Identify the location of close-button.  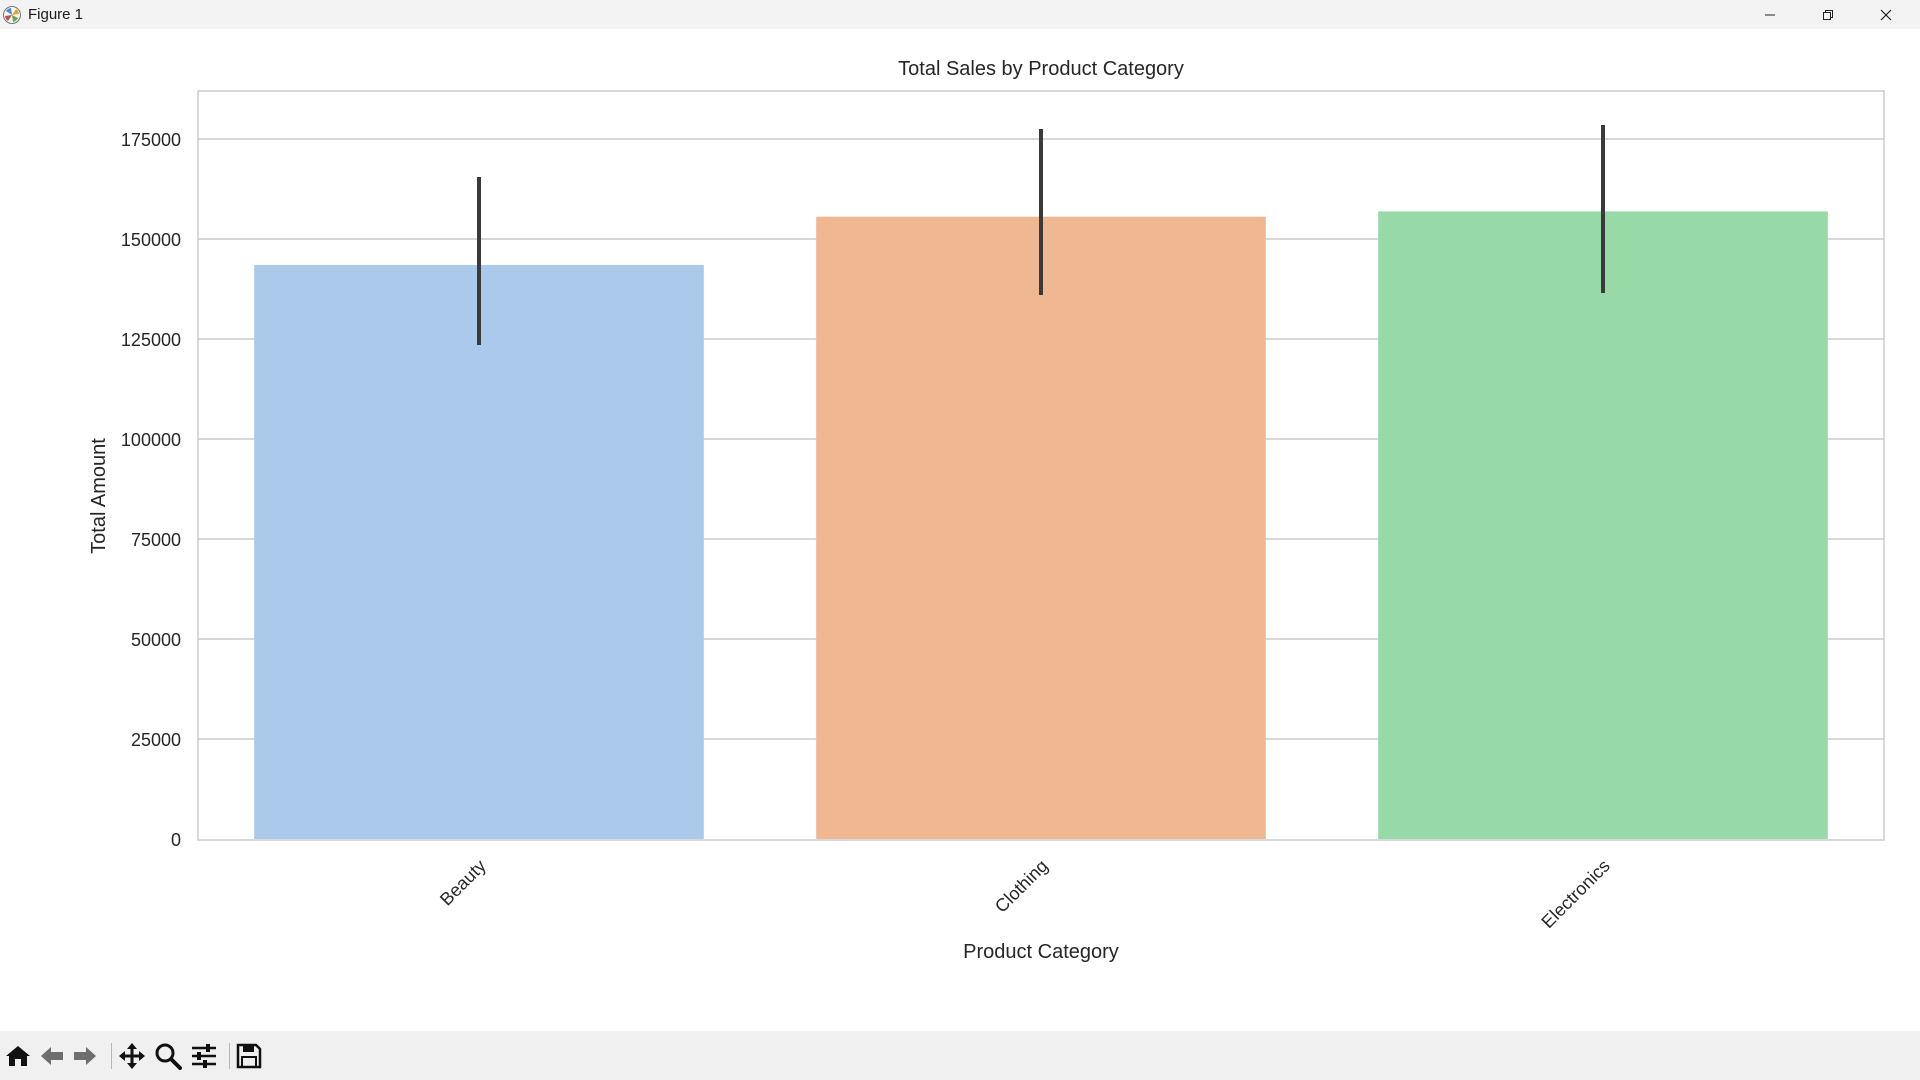
(1886, 14).